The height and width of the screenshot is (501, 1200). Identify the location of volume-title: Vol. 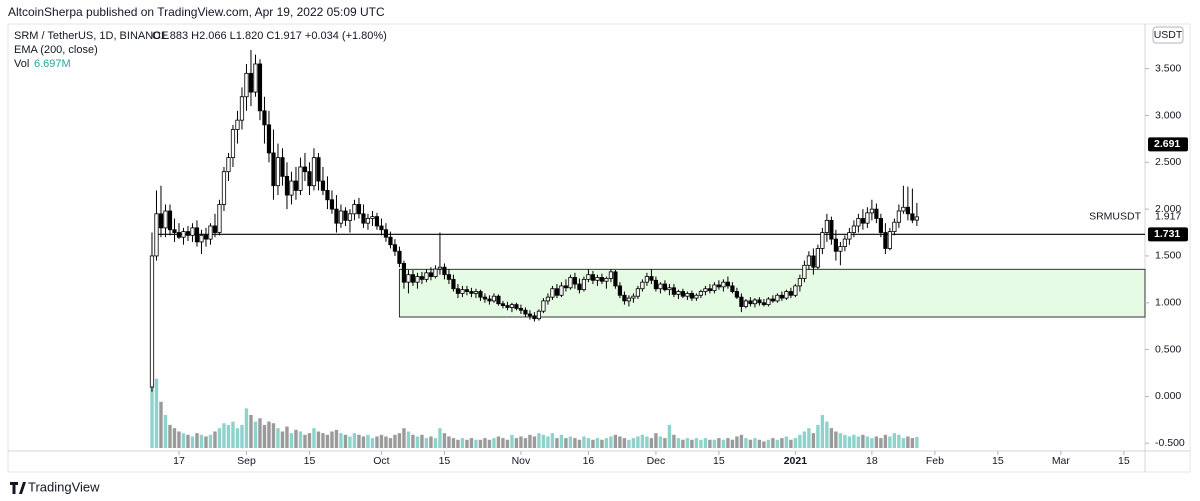
(21, 64).